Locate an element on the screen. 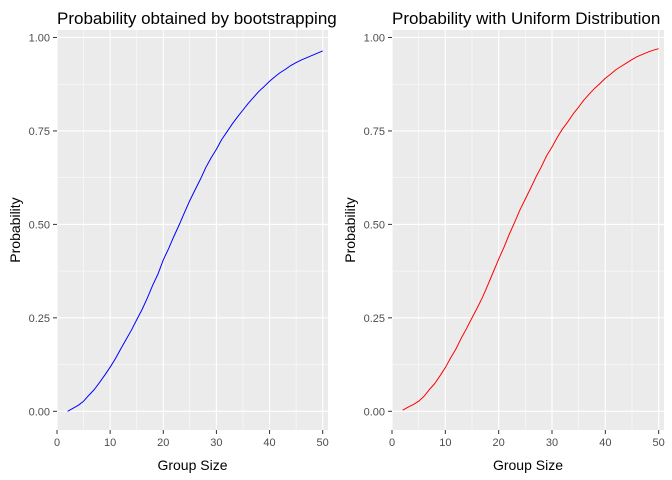 Image resolution: width=672 pixels, height=480 pixels. chart-title: Probability with Uniform Distribution is located at coordinates (526, 18).